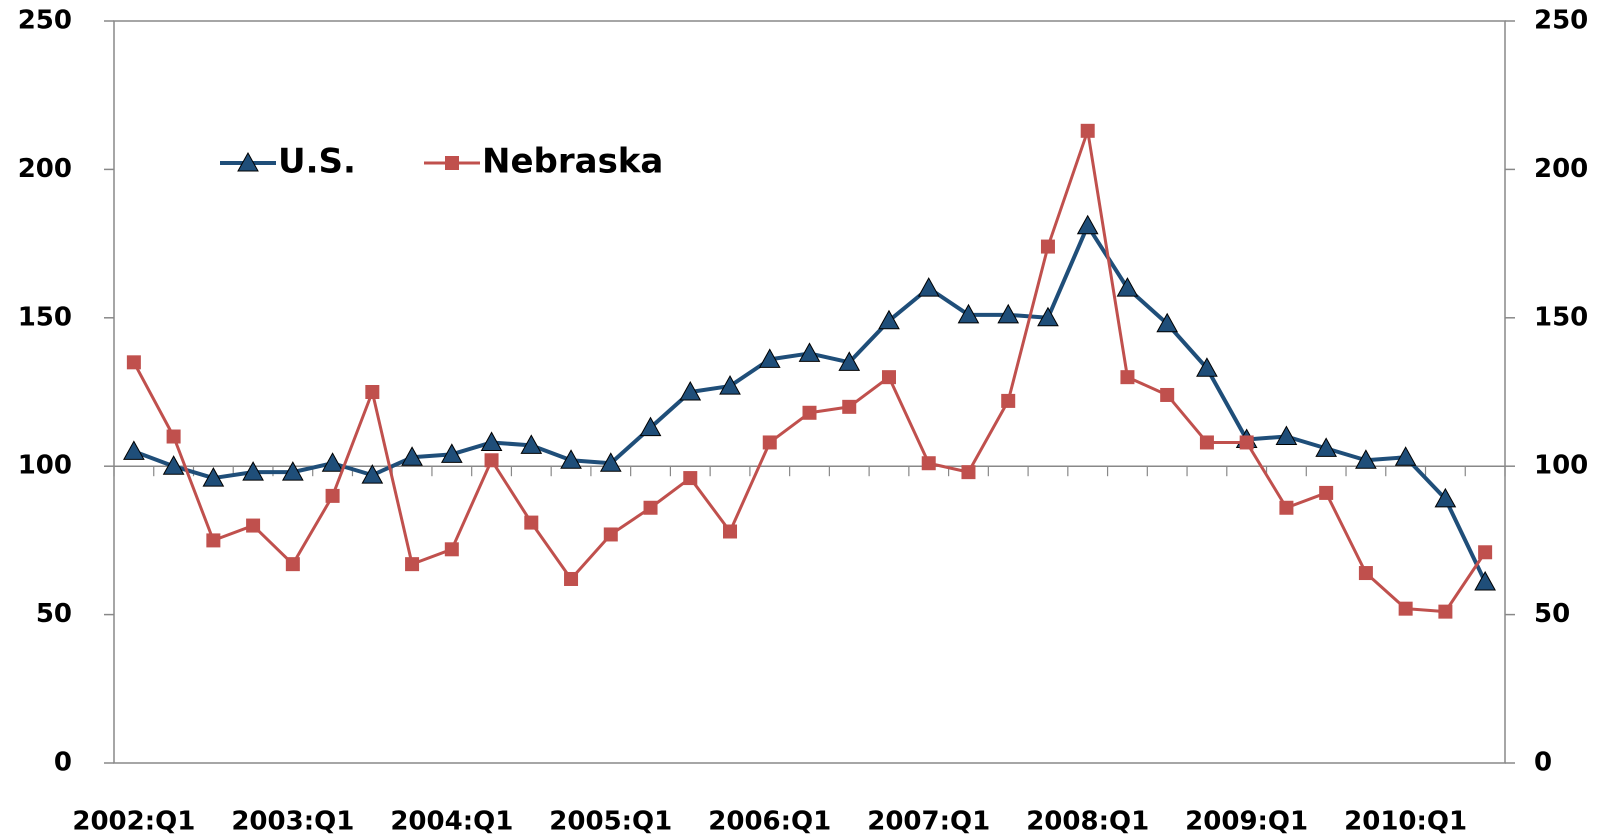  Describe the element at coordinates (45, 317) in the screenshot. I see `y-tick-label: 150` at that location.